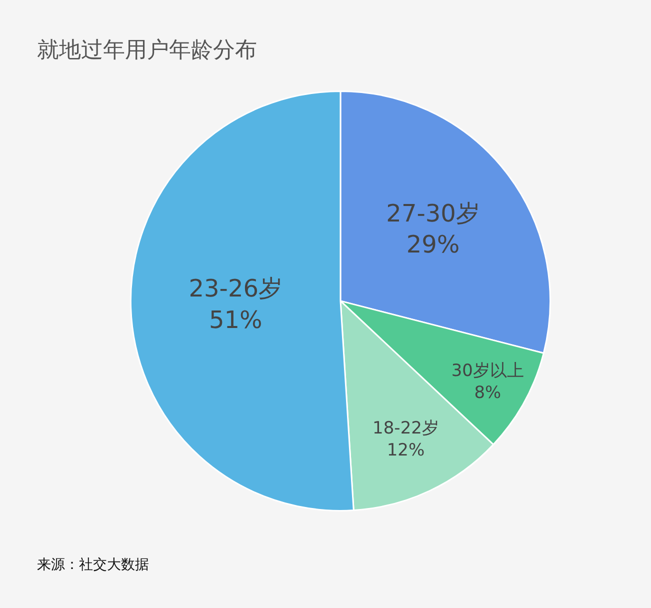  What do you see at coordinates (487, 370) in the screenshot?
I see `slice-label: 30岁以上` at bounding box center [487, 370].